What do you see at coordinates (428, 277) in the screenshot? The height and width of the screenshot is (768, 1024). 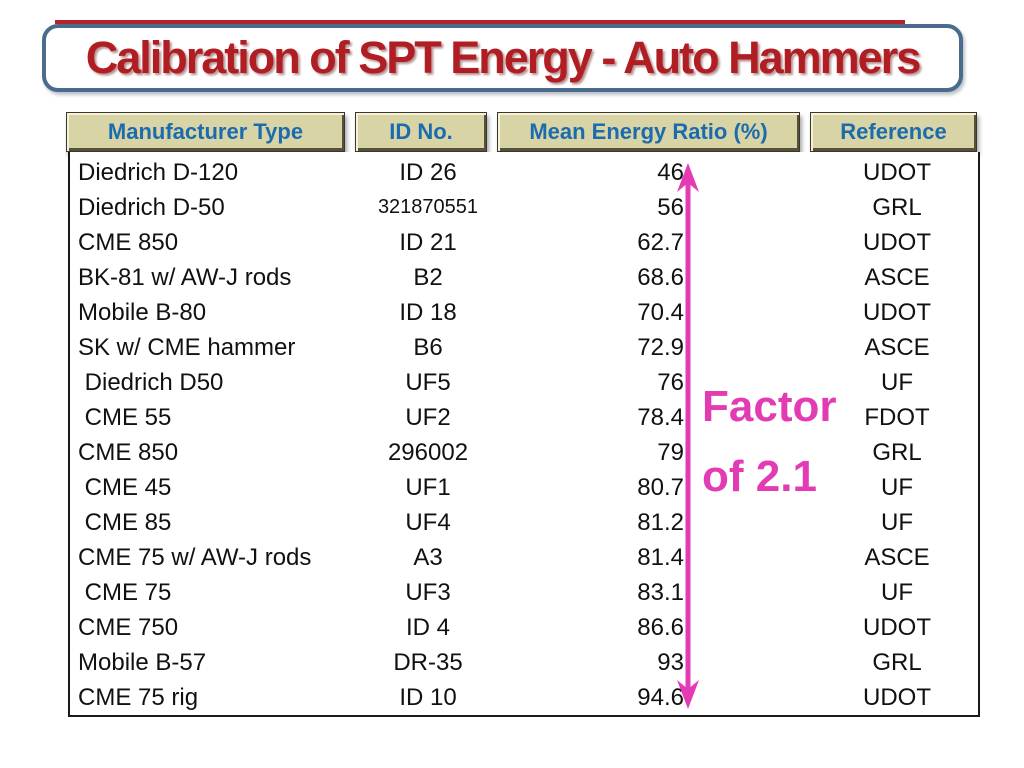 I see `cell-id: B2` at bounding box center [428, 277].